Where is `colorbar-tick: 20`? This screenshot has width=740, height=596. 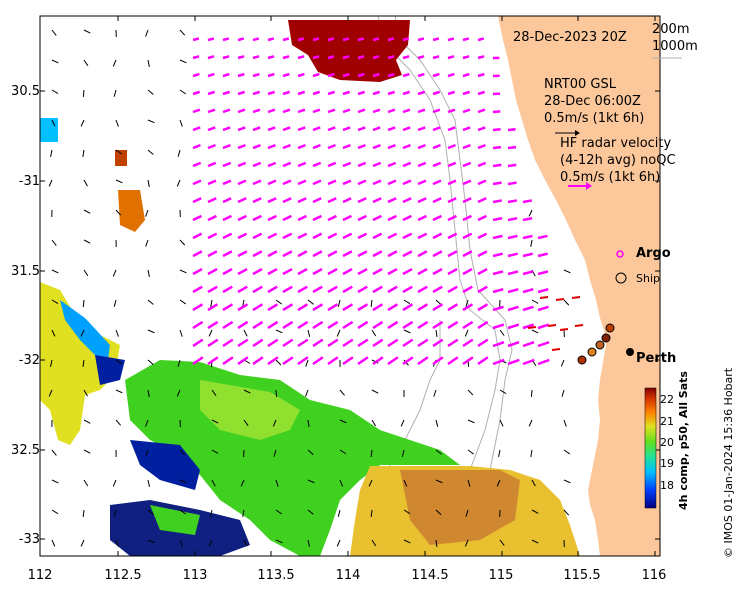
colorbar-tick: 20 is located at coordinates (667, 442).